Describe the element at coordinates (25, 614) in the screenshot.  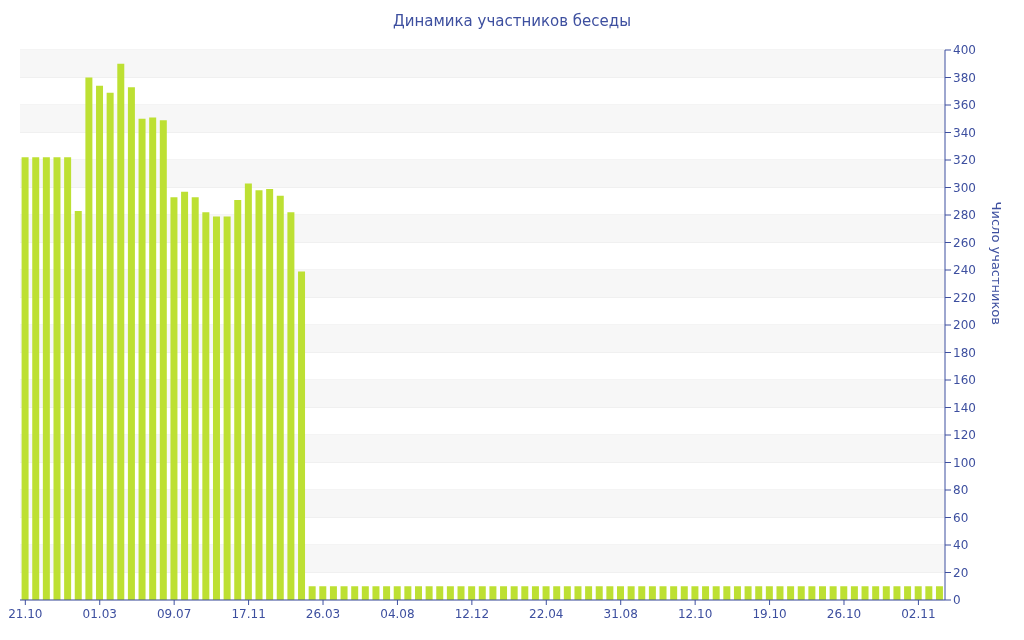
I see `x-tick-label: 21.10` at that location.